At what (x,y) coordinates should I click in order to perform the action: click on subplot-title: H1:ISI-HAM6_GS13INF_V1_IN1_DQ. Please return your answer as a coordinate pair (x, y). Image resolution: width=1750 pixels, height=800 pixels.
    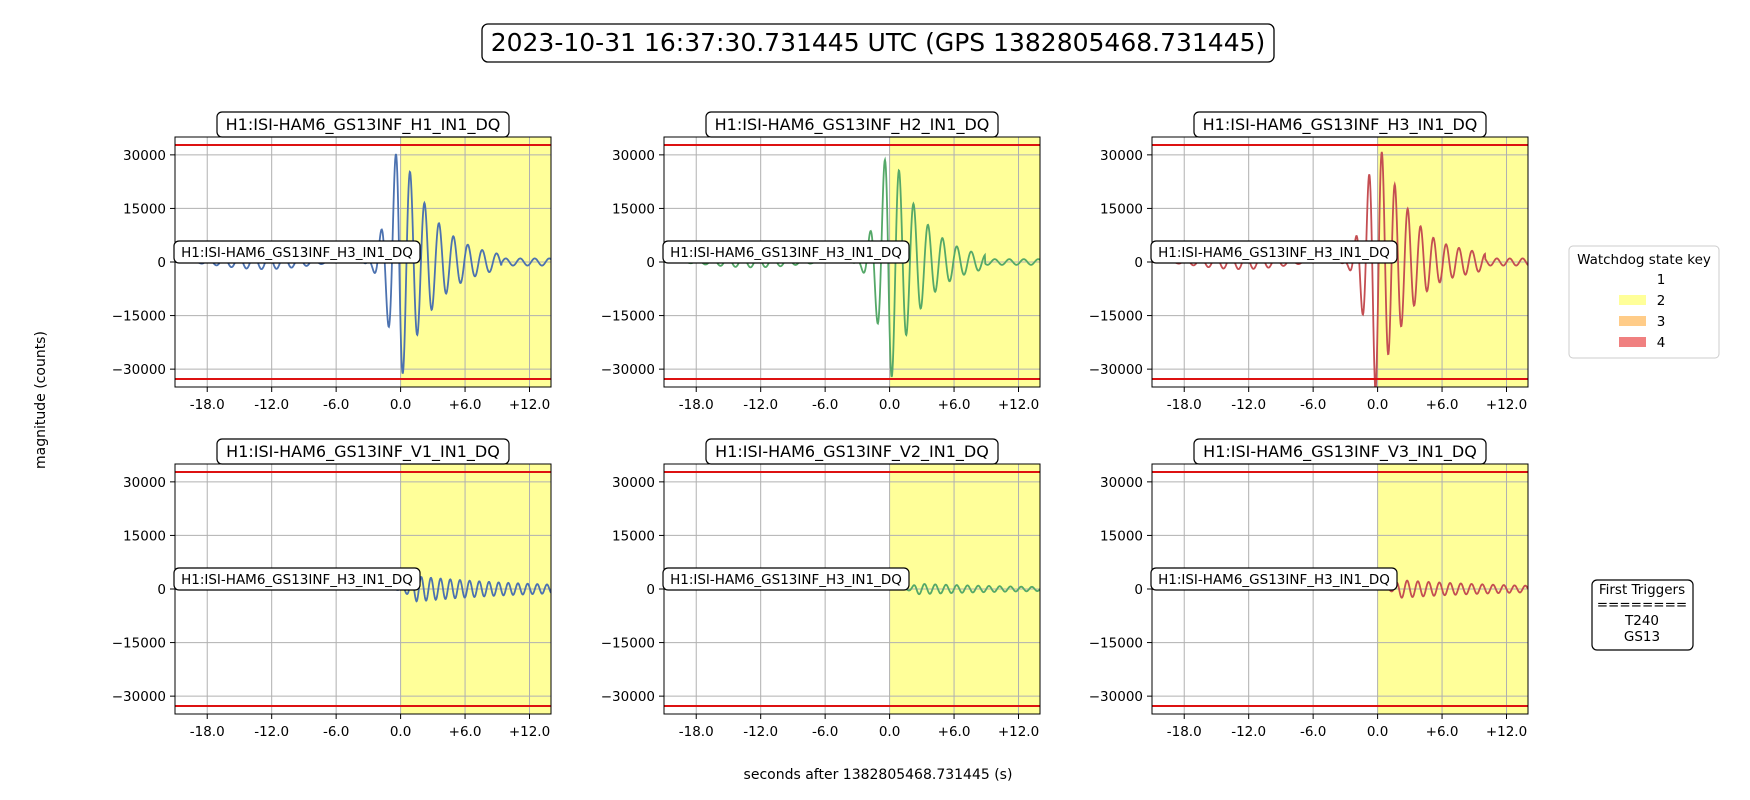
    Looking at the image, I should click on (363, 452).